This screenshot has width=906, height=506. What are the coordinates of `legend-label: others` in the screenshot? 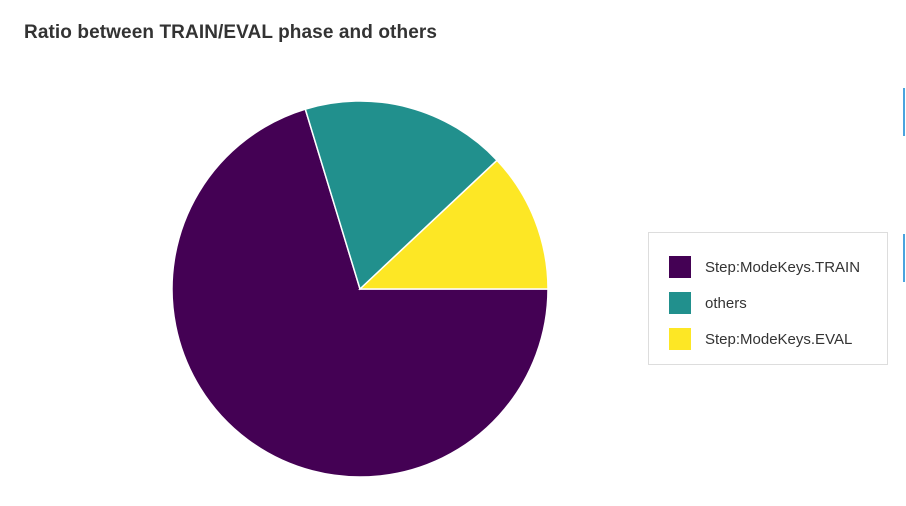 It's located at (726, 303).